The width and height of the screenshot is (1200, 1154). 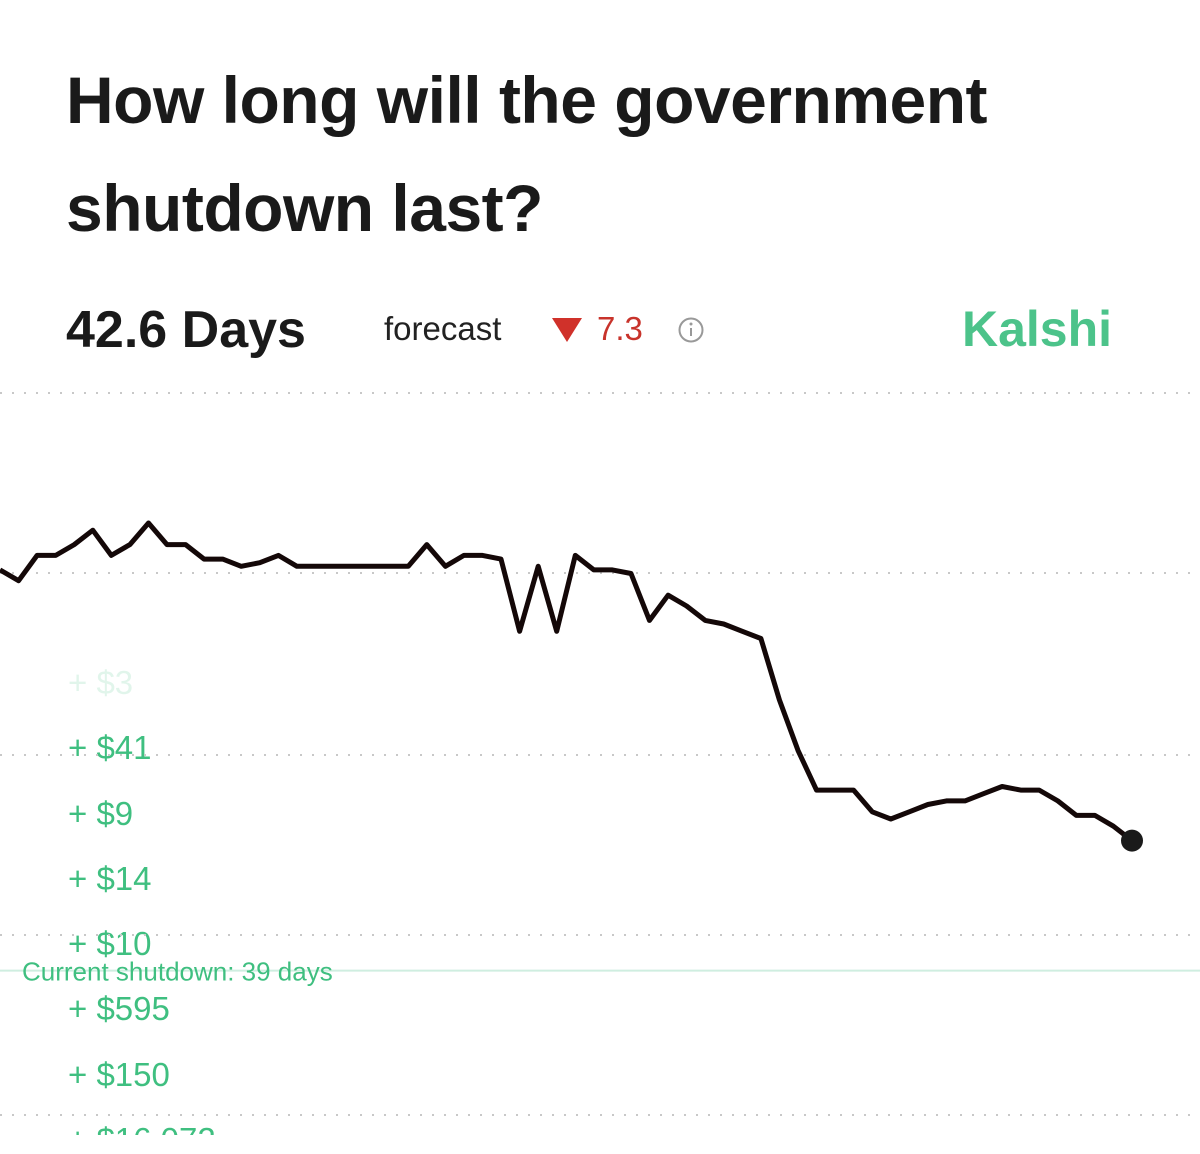 I want to click on trade-amount: + $9, so click(x=101, y=813).